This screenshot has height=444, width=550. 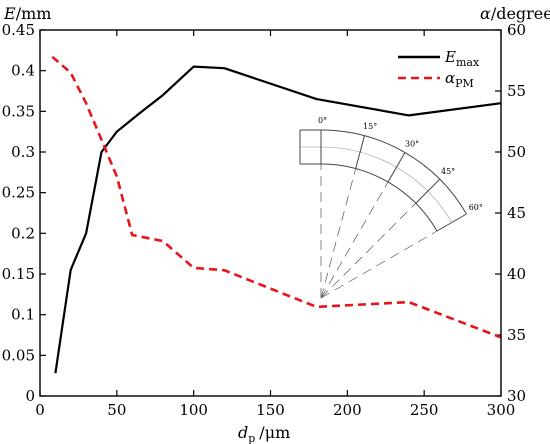 I want to click on right-y-tick-label: 40, so click(x=516, y=274).